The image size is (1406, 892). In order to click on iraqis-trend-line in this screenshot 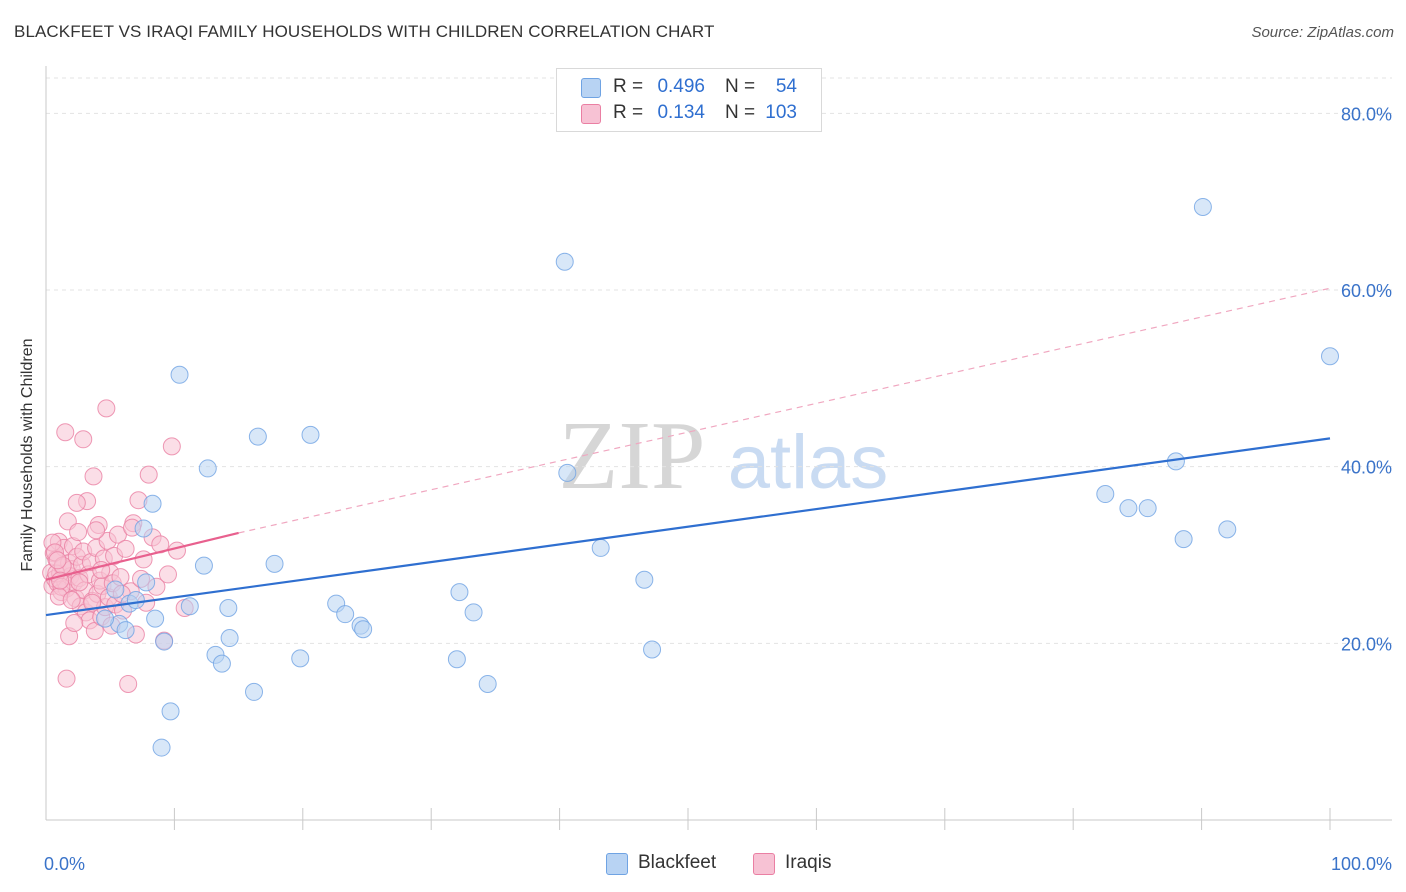, I will do `click(142, 556)`.